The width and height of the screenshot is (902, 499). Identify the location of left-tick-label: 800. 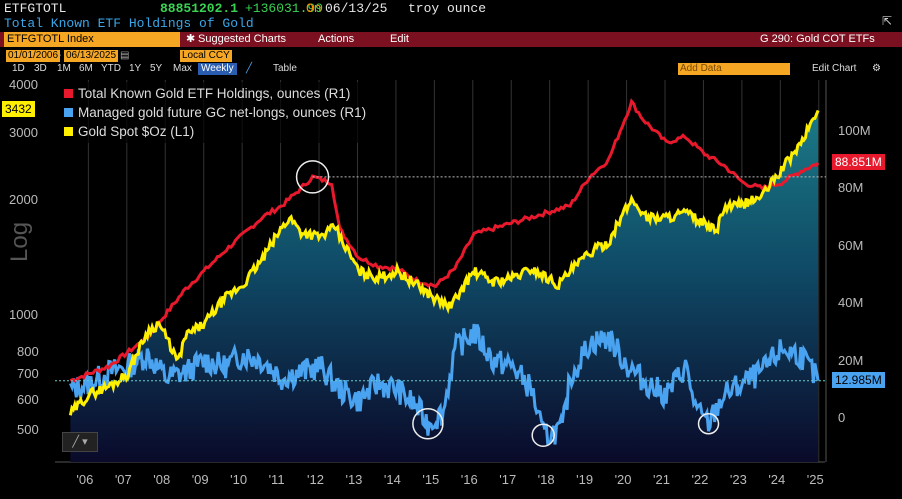
(28, 351).